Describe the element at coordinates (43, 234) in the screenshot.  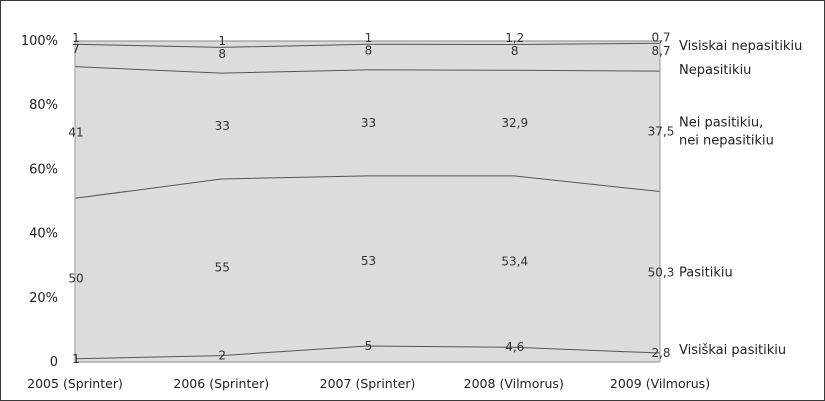
I see `y-tick-label: 40%` at that location.